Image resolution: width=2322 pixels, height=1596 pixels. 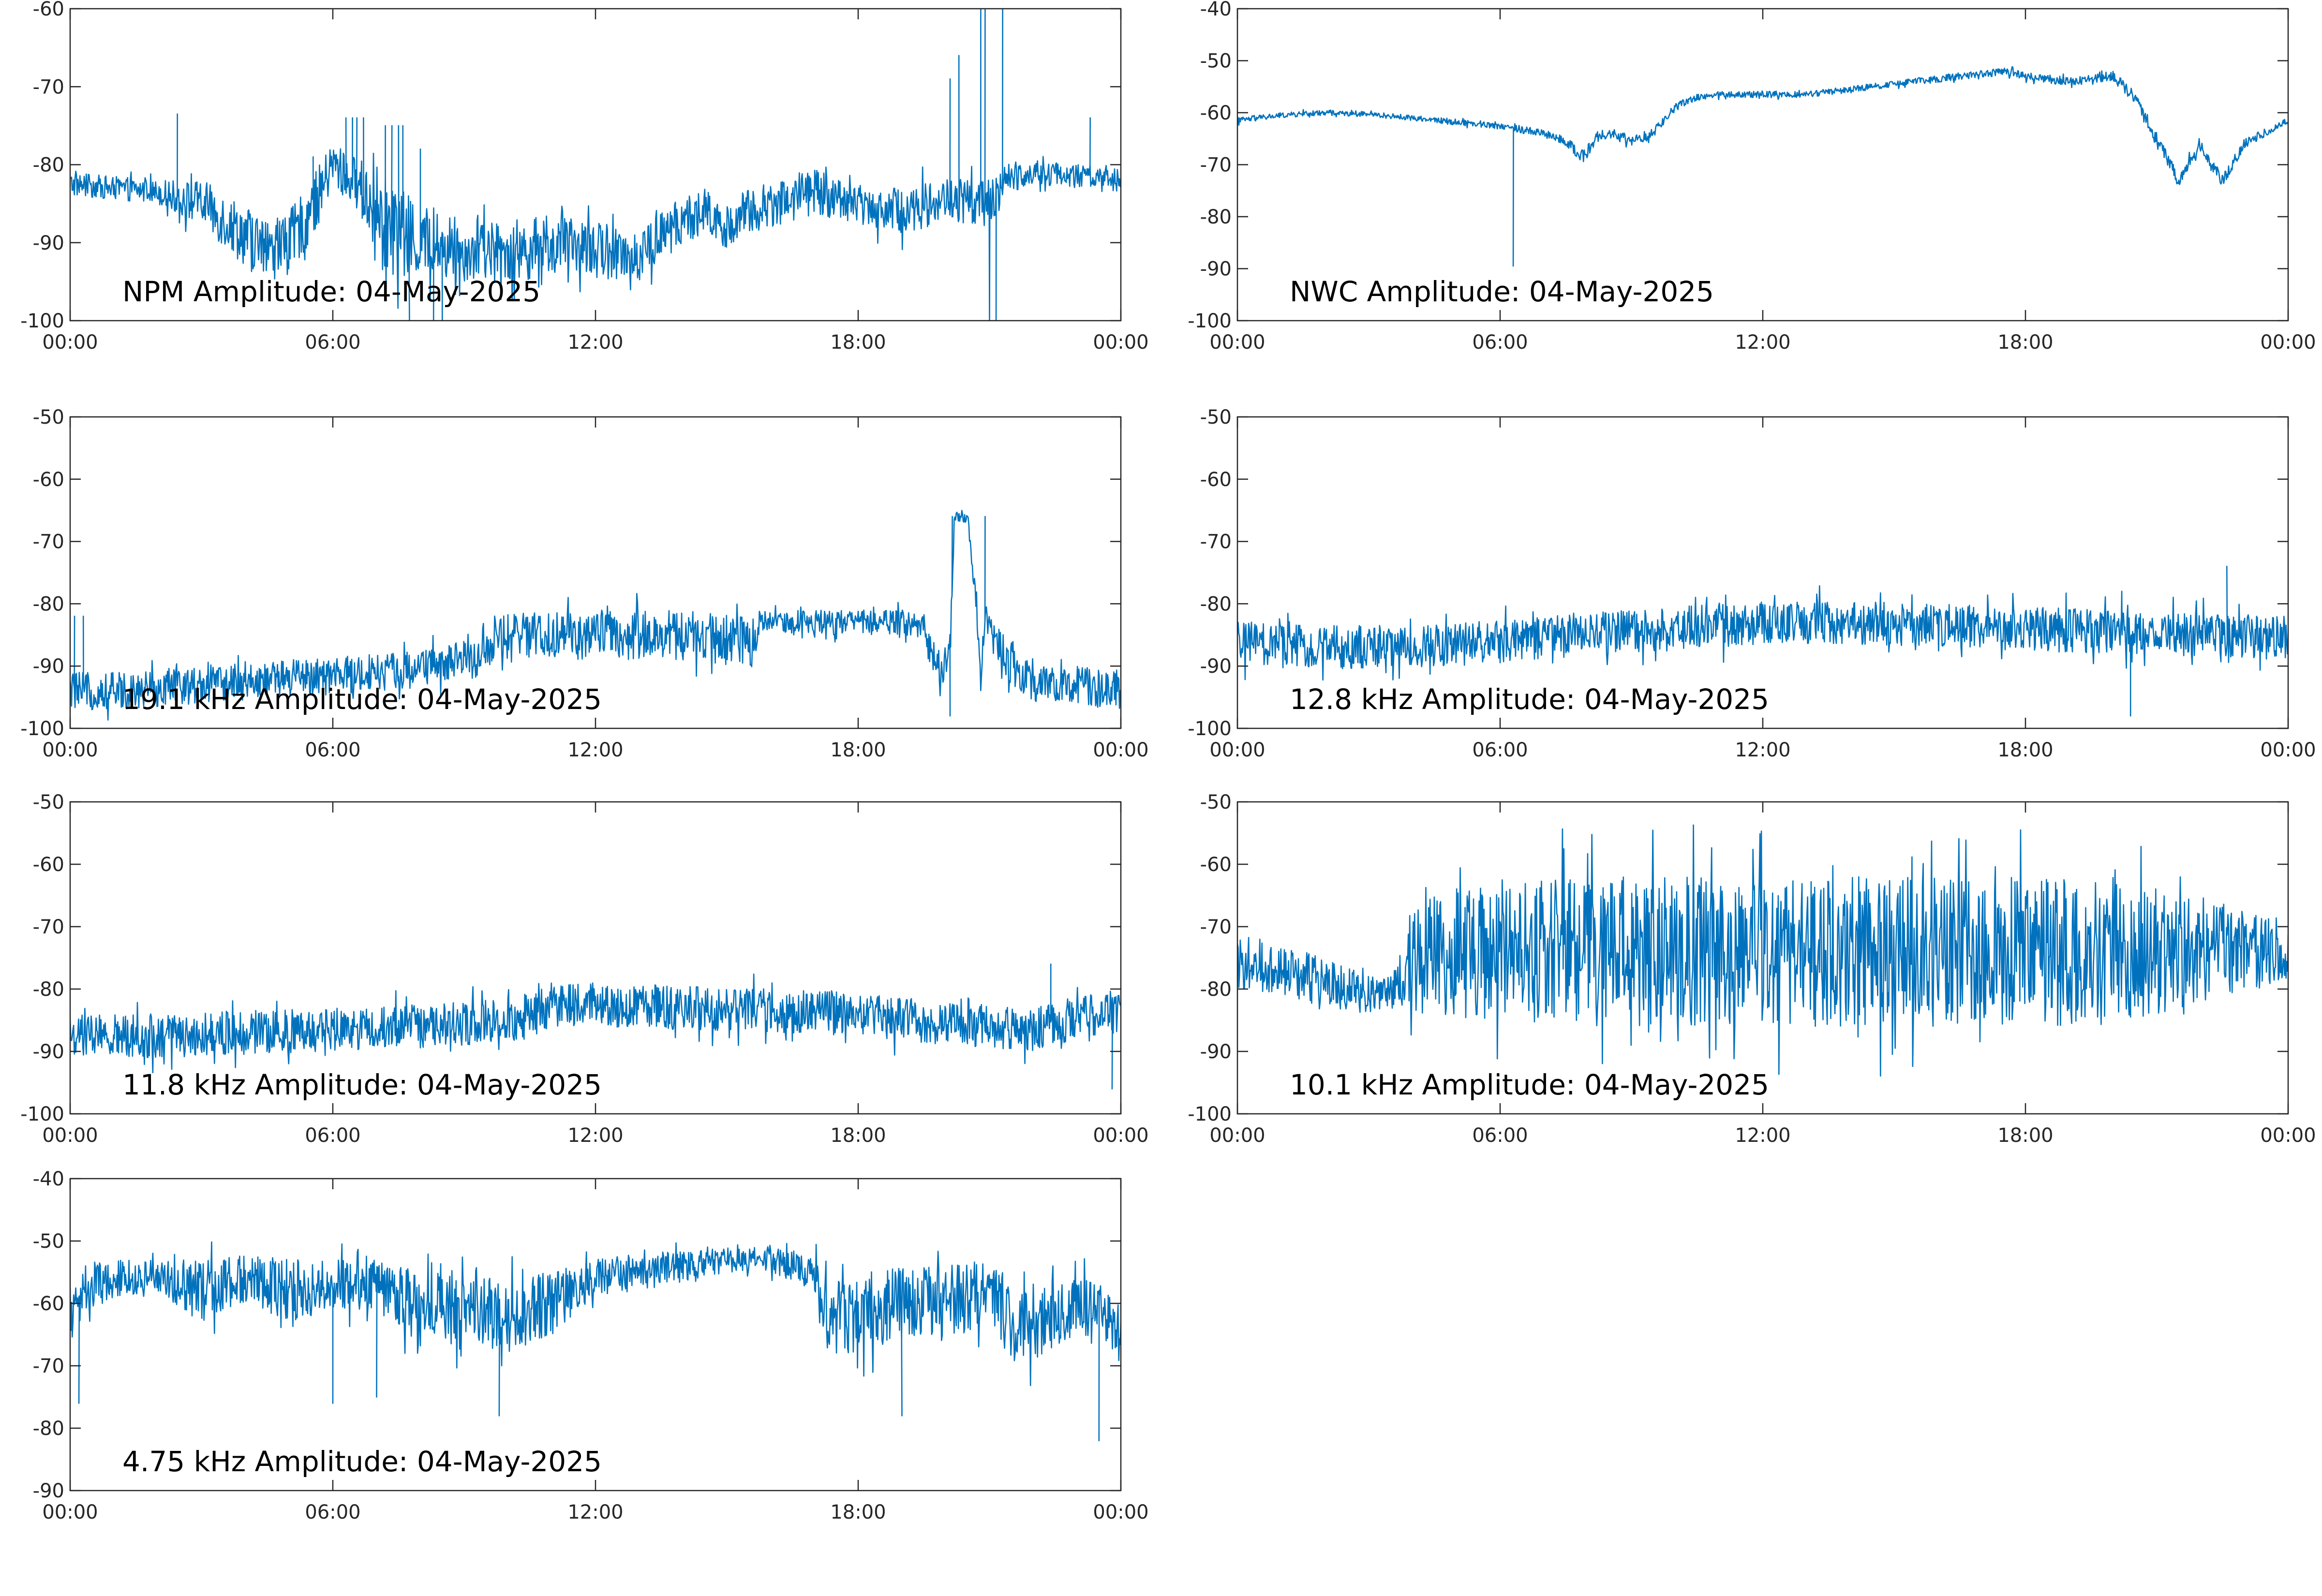 What do you see at coordinates (331, 291) in the screenshot?
I see `panel-title: NPM Amplitude: 04-May-2025` at bounding box center [331, 291].